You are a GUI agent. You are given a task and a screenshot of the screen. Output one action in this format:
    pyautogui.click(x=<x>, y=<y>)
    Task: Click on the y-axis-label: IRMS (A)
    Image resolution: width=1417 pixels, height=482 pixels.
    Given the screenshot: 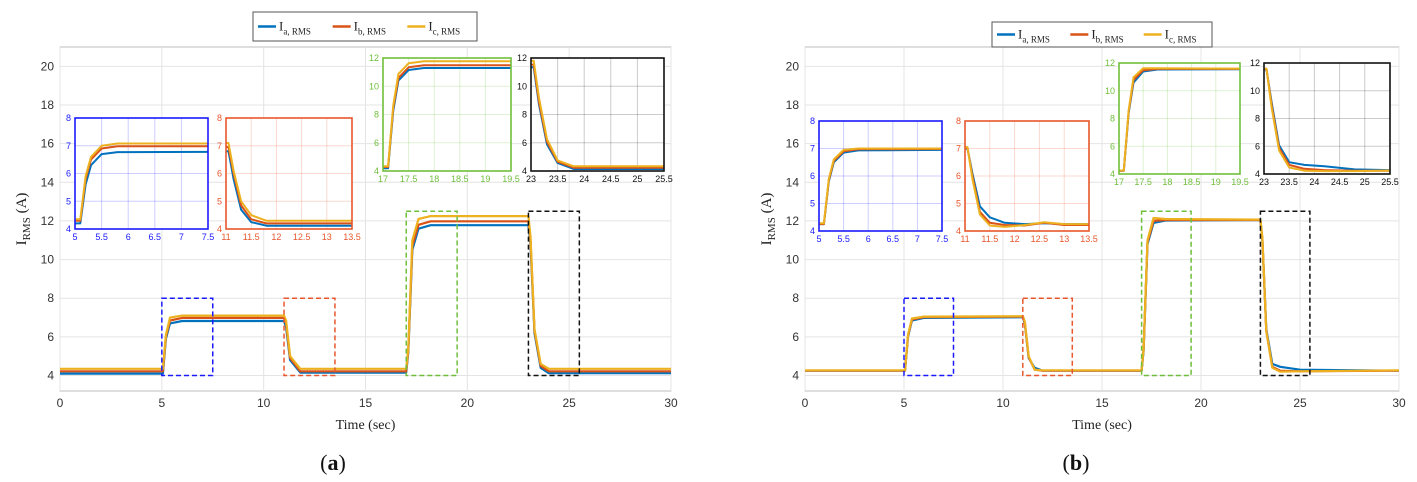 What is the action you would take?
    pyautogui.click(x=23, y=219)
    